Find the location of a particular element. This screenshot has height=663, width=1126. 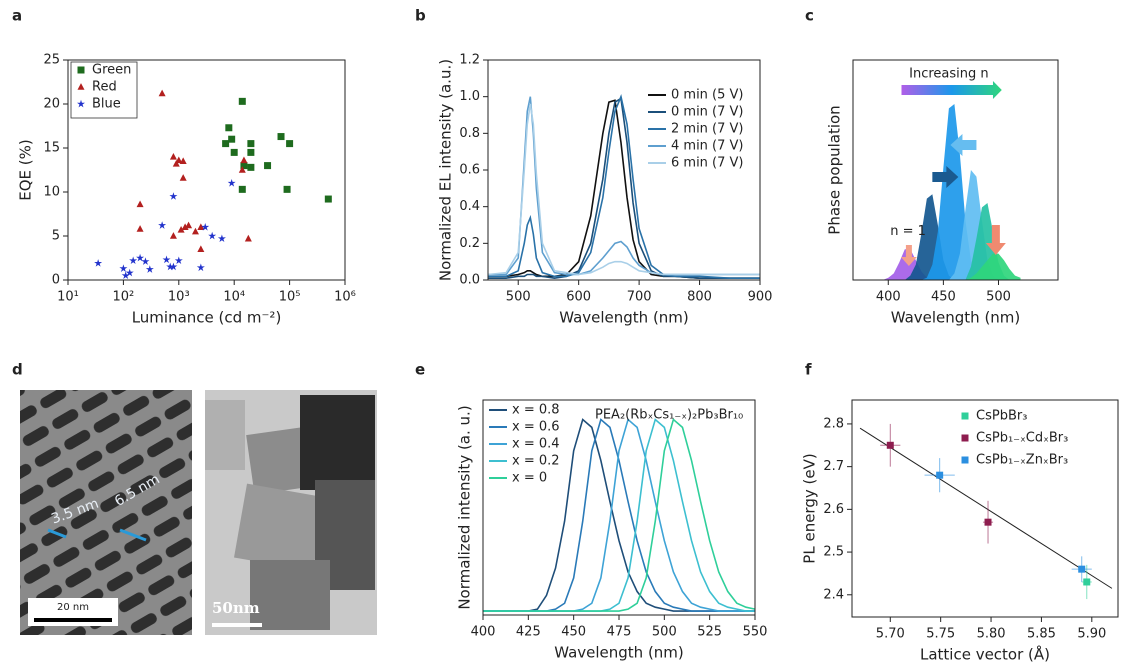

x-tick-label: 10⁶ is located at coordinates (345, 297).